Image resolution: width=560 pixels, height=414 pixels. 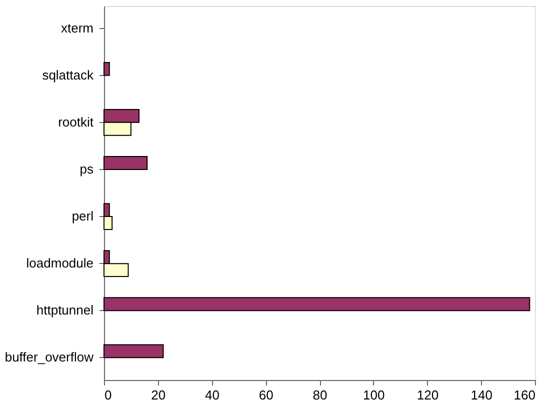 What do you see at coordinates (76, 122) in the screenshot?
I see `y-tick-label: rootkit` at bounding box center [76, 122].